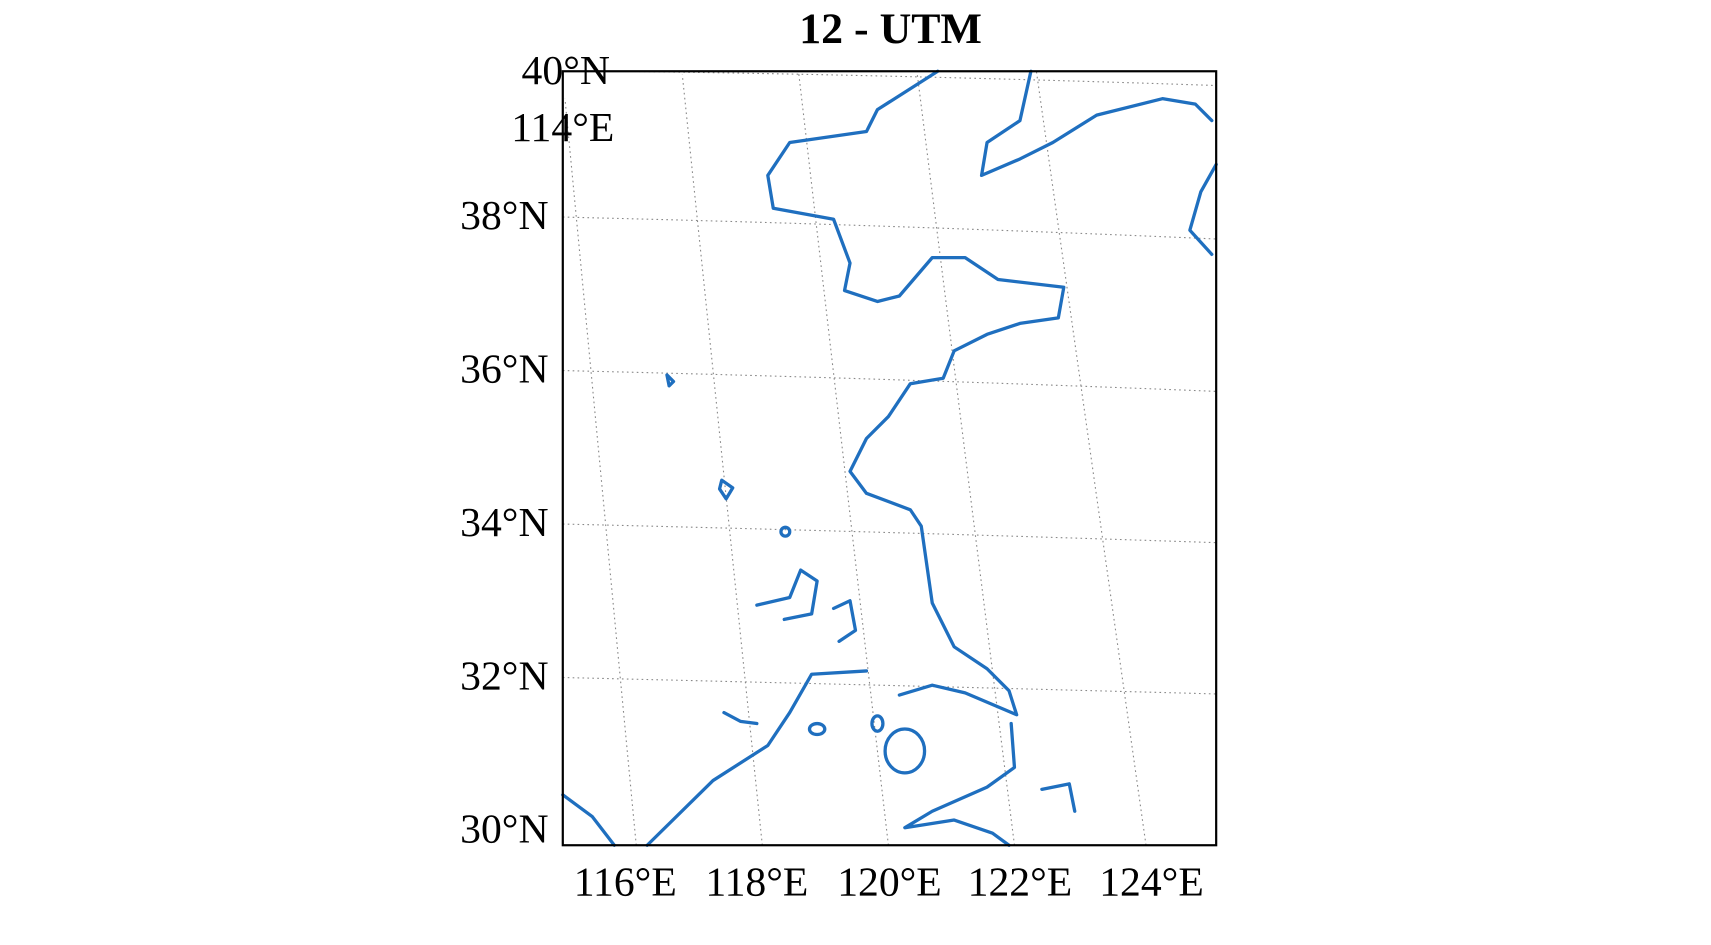 This screenshot has width=1711, height=945. What do you see at coordinates (756, 882) in the screenshot?
I see `lon-label: 118°E` at bounding box center [756, 882].